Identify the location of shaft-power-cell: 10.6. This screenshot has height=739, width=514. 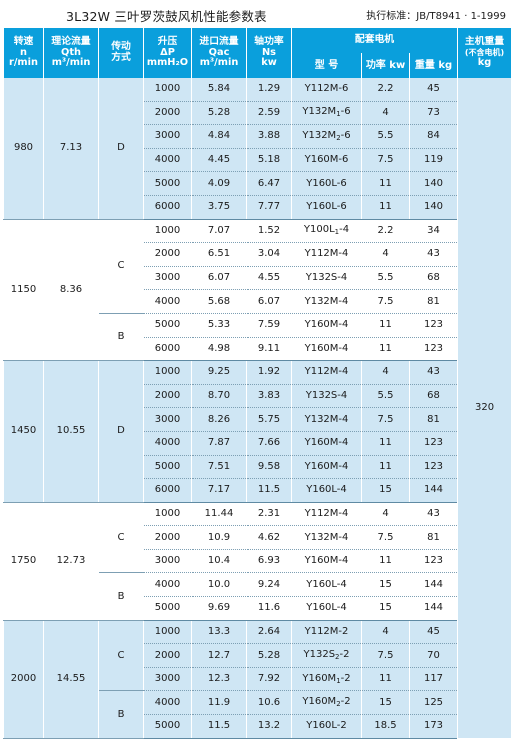
(269, 703).